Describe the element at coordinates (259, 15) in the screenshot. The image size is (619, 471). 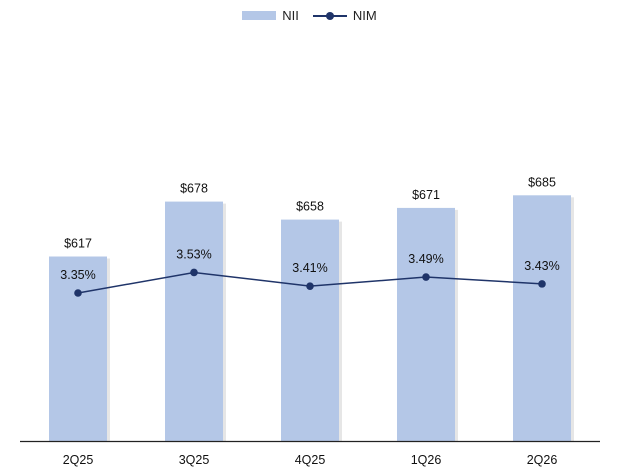
I see `legend-swatch-nii` at that location.